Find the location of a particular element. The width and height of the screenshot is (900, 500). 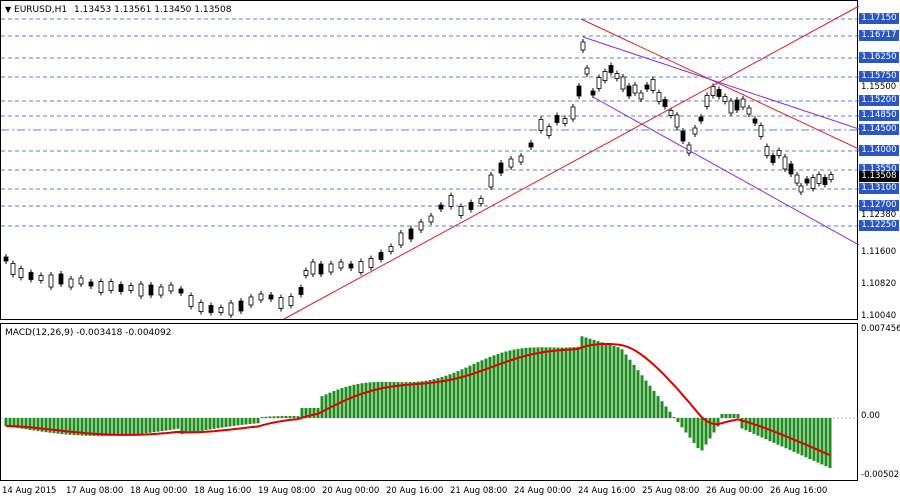

time-tick-label: 25 Aug 08:00 is located at coordinates (671, 491).